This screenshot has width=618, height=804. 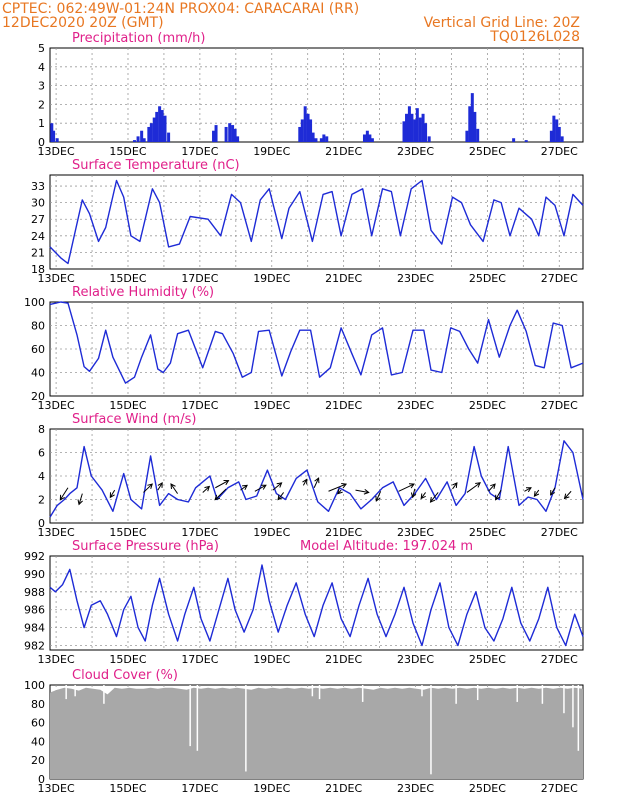 What do you see at coordinates (316, 733) in the screenshot?
I see `cloud-cover-area` at bounding box center [316, 733].